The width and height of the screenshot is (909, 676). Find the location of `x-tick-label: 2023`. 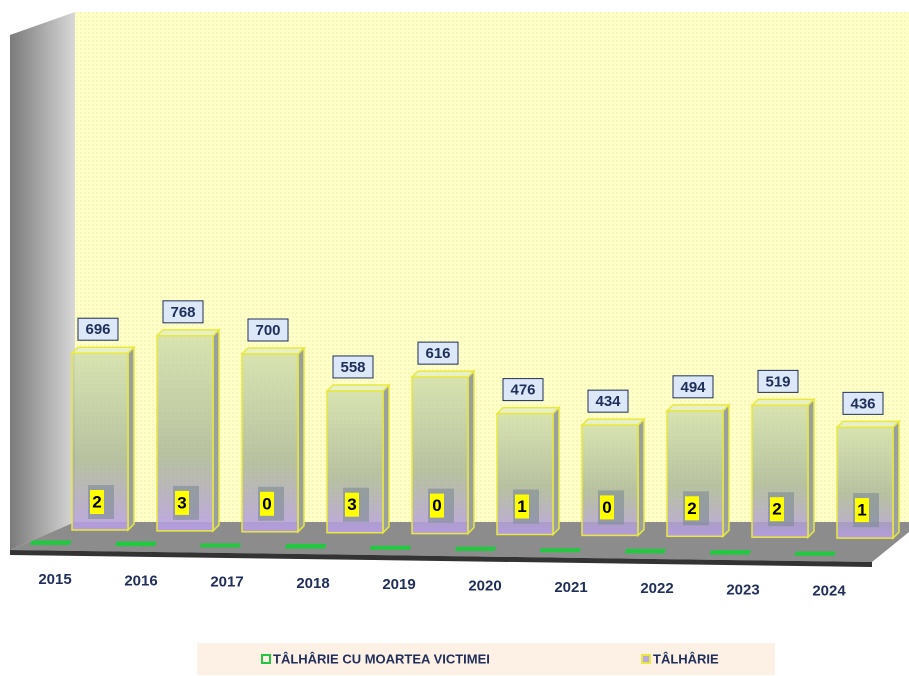

x-tick-label: 2023 is located at coordinates (742, 589).